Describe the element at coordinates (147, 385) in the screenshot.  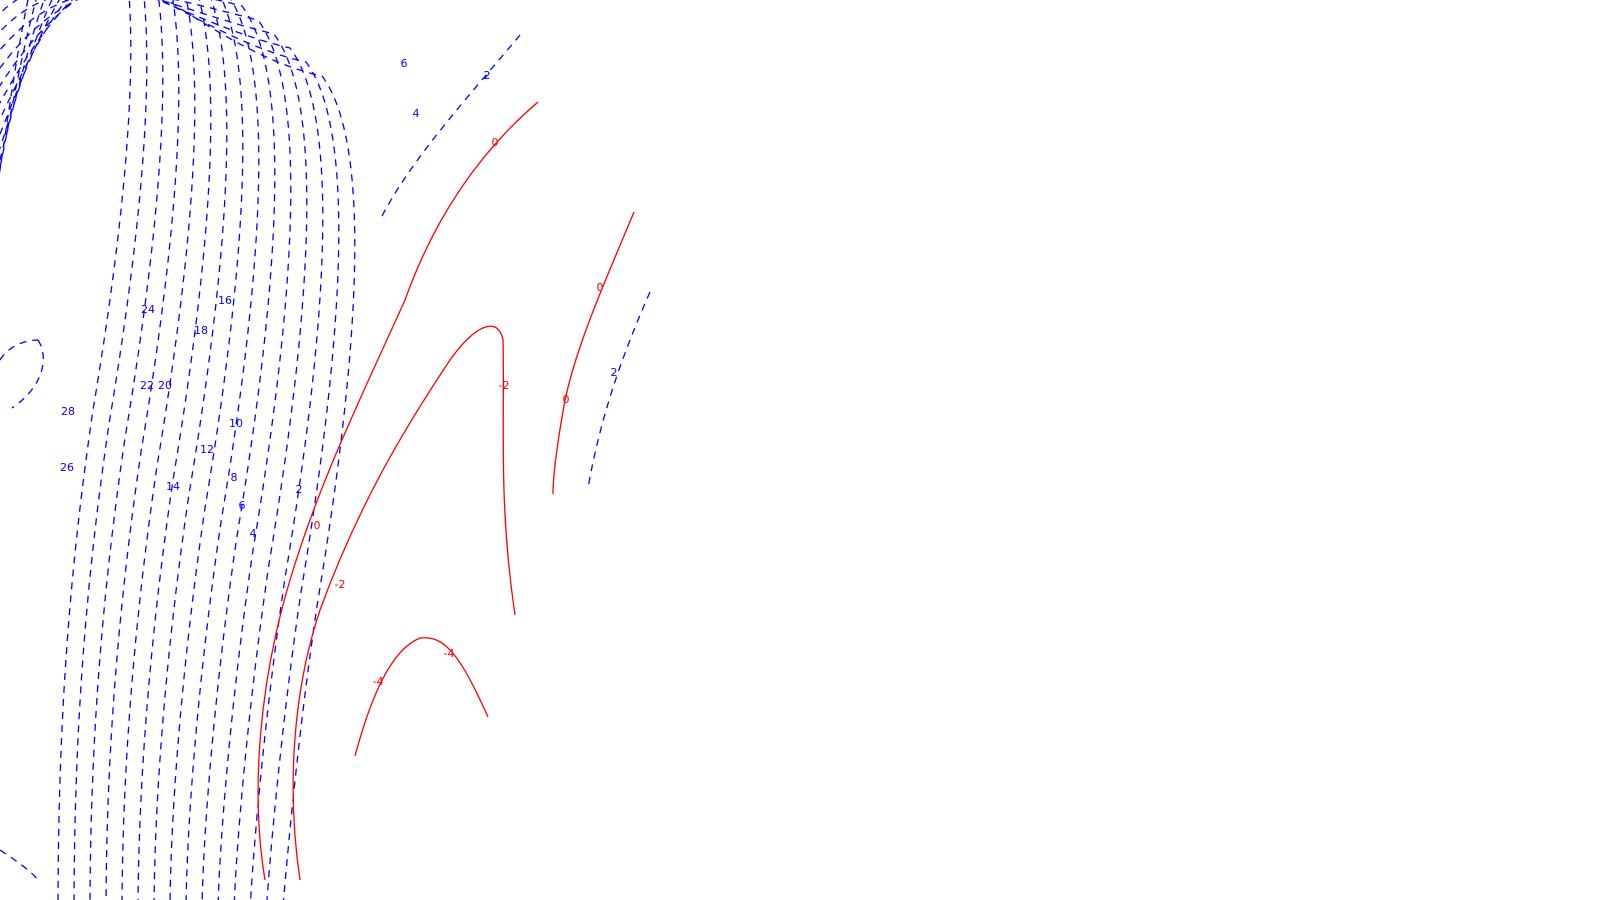
I see `contour-label: 22` at that location.